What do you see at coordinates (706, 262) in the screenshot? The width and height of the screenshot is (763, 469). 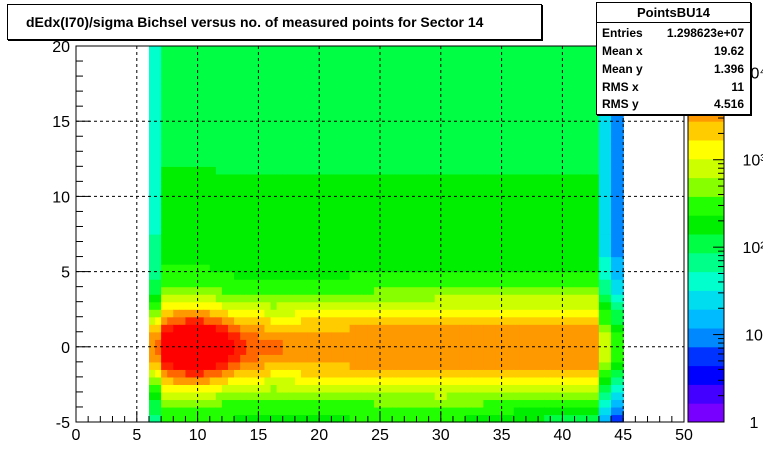 I see `colorbar-segment` at bounding box center [706, 262].